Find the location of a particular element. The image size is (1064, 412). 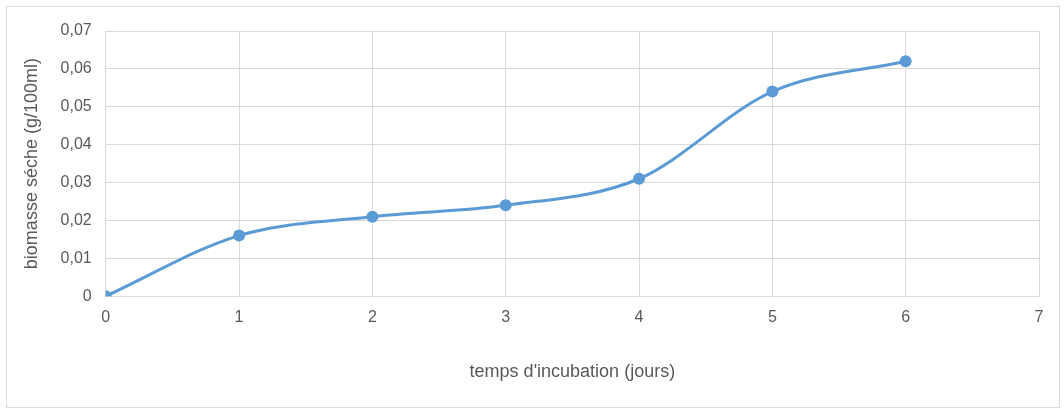

y-tick-label: 0 is located at coordinates (87, 295).